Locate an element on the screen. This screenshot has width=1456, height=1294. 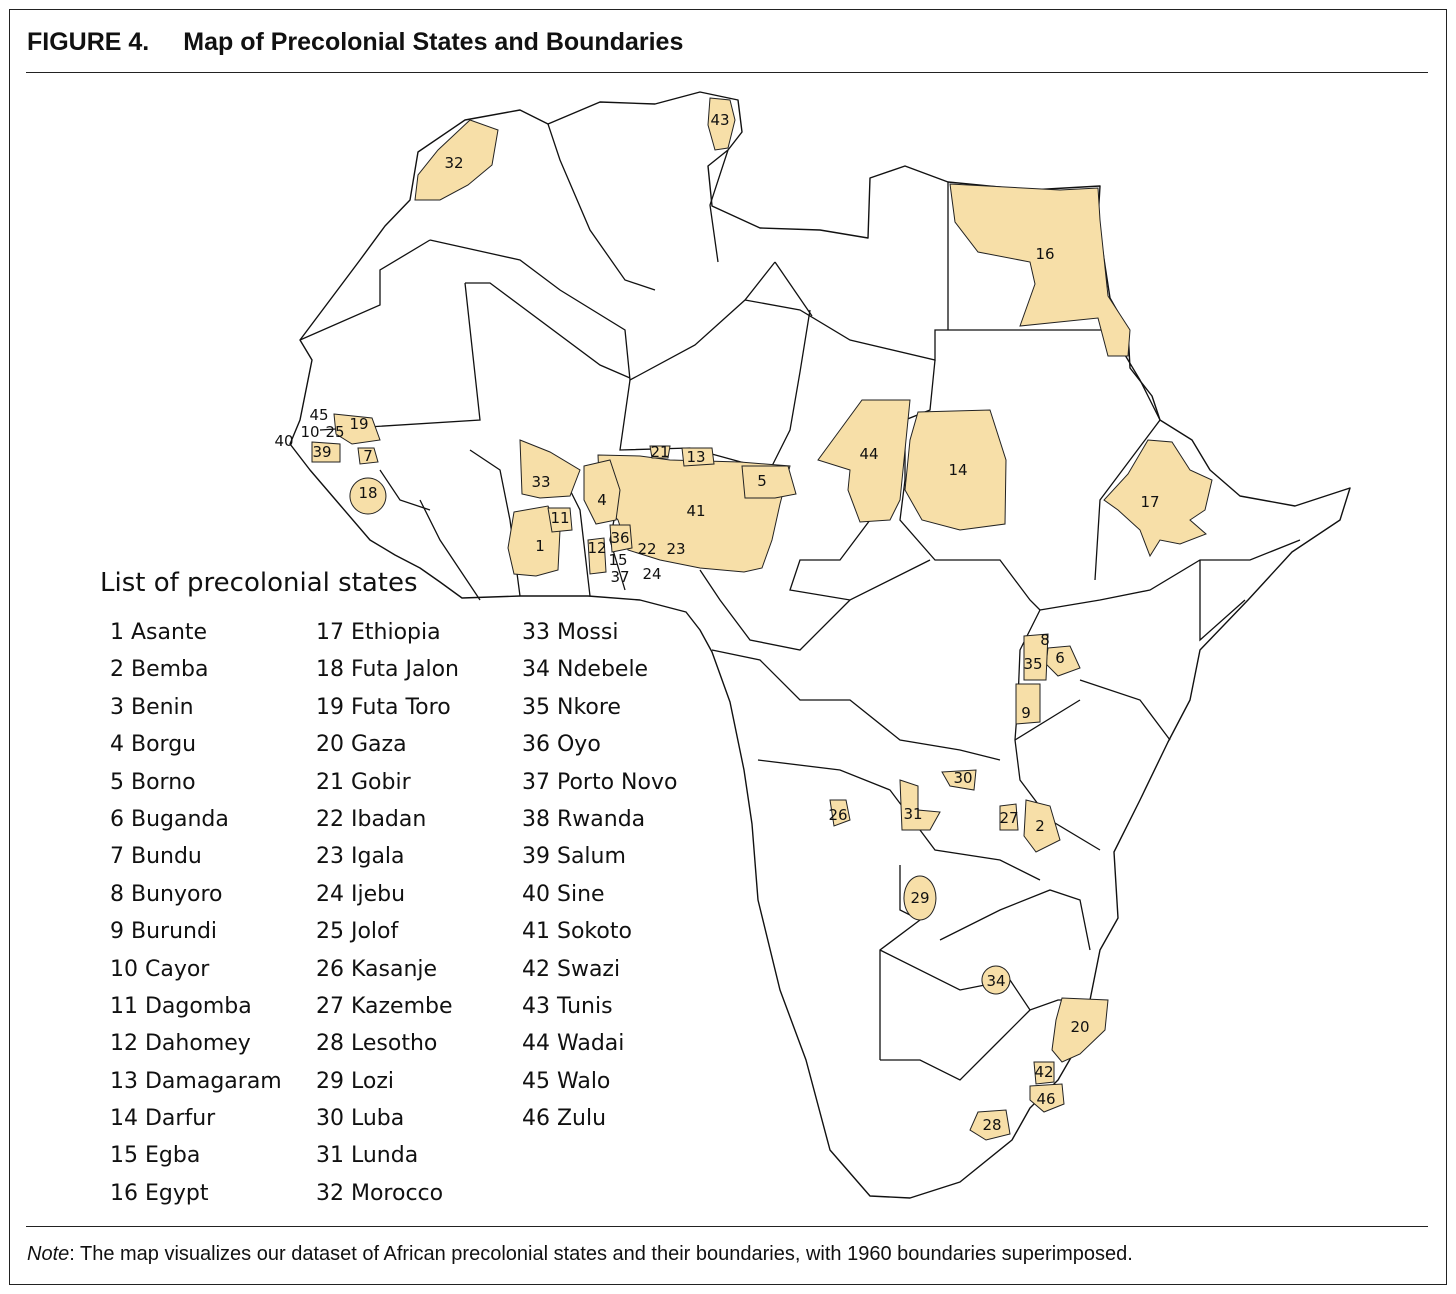
state-44-shape is located at coordinates (864, 461).